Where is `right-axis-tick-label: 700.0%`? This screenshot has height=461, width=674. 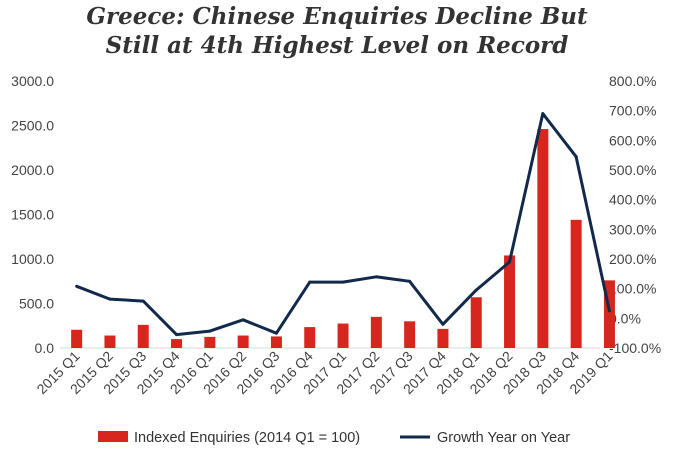 right-axis-tick-label: 700.0% is located at coordinates (632, 111).